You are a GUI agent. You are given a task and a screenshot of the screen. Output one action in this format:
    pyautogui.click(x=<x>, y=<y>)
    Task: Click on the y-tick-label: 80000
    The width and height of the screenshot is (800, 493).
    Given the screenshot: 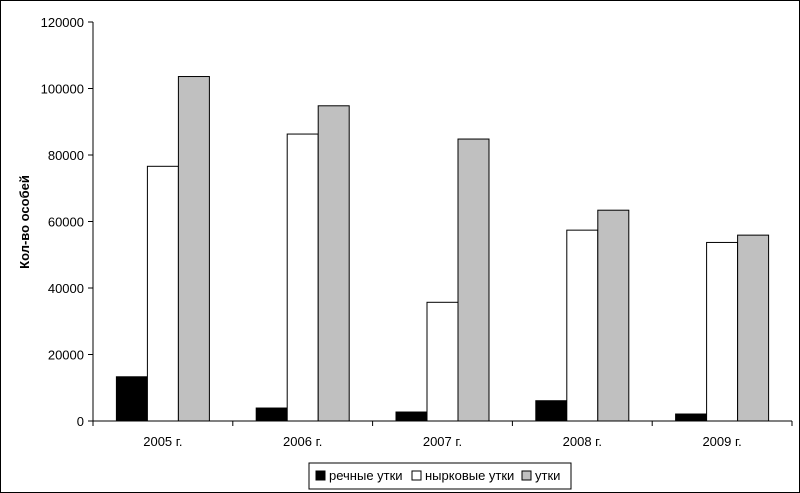 What is the action you would take?
    pyautogui.click(x=66, y=155)
    